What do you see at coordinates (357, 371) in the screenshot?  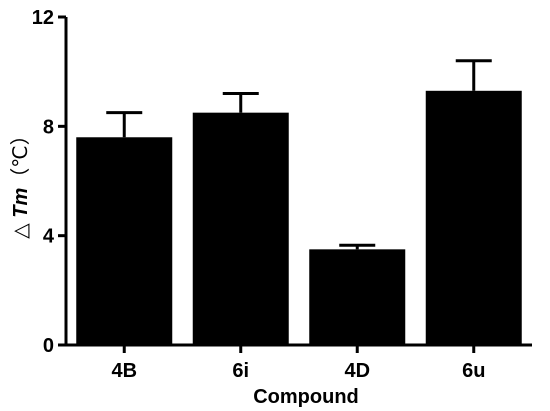 I see `x-tick-label-4D: 4D` at bounding box center [357, 371].